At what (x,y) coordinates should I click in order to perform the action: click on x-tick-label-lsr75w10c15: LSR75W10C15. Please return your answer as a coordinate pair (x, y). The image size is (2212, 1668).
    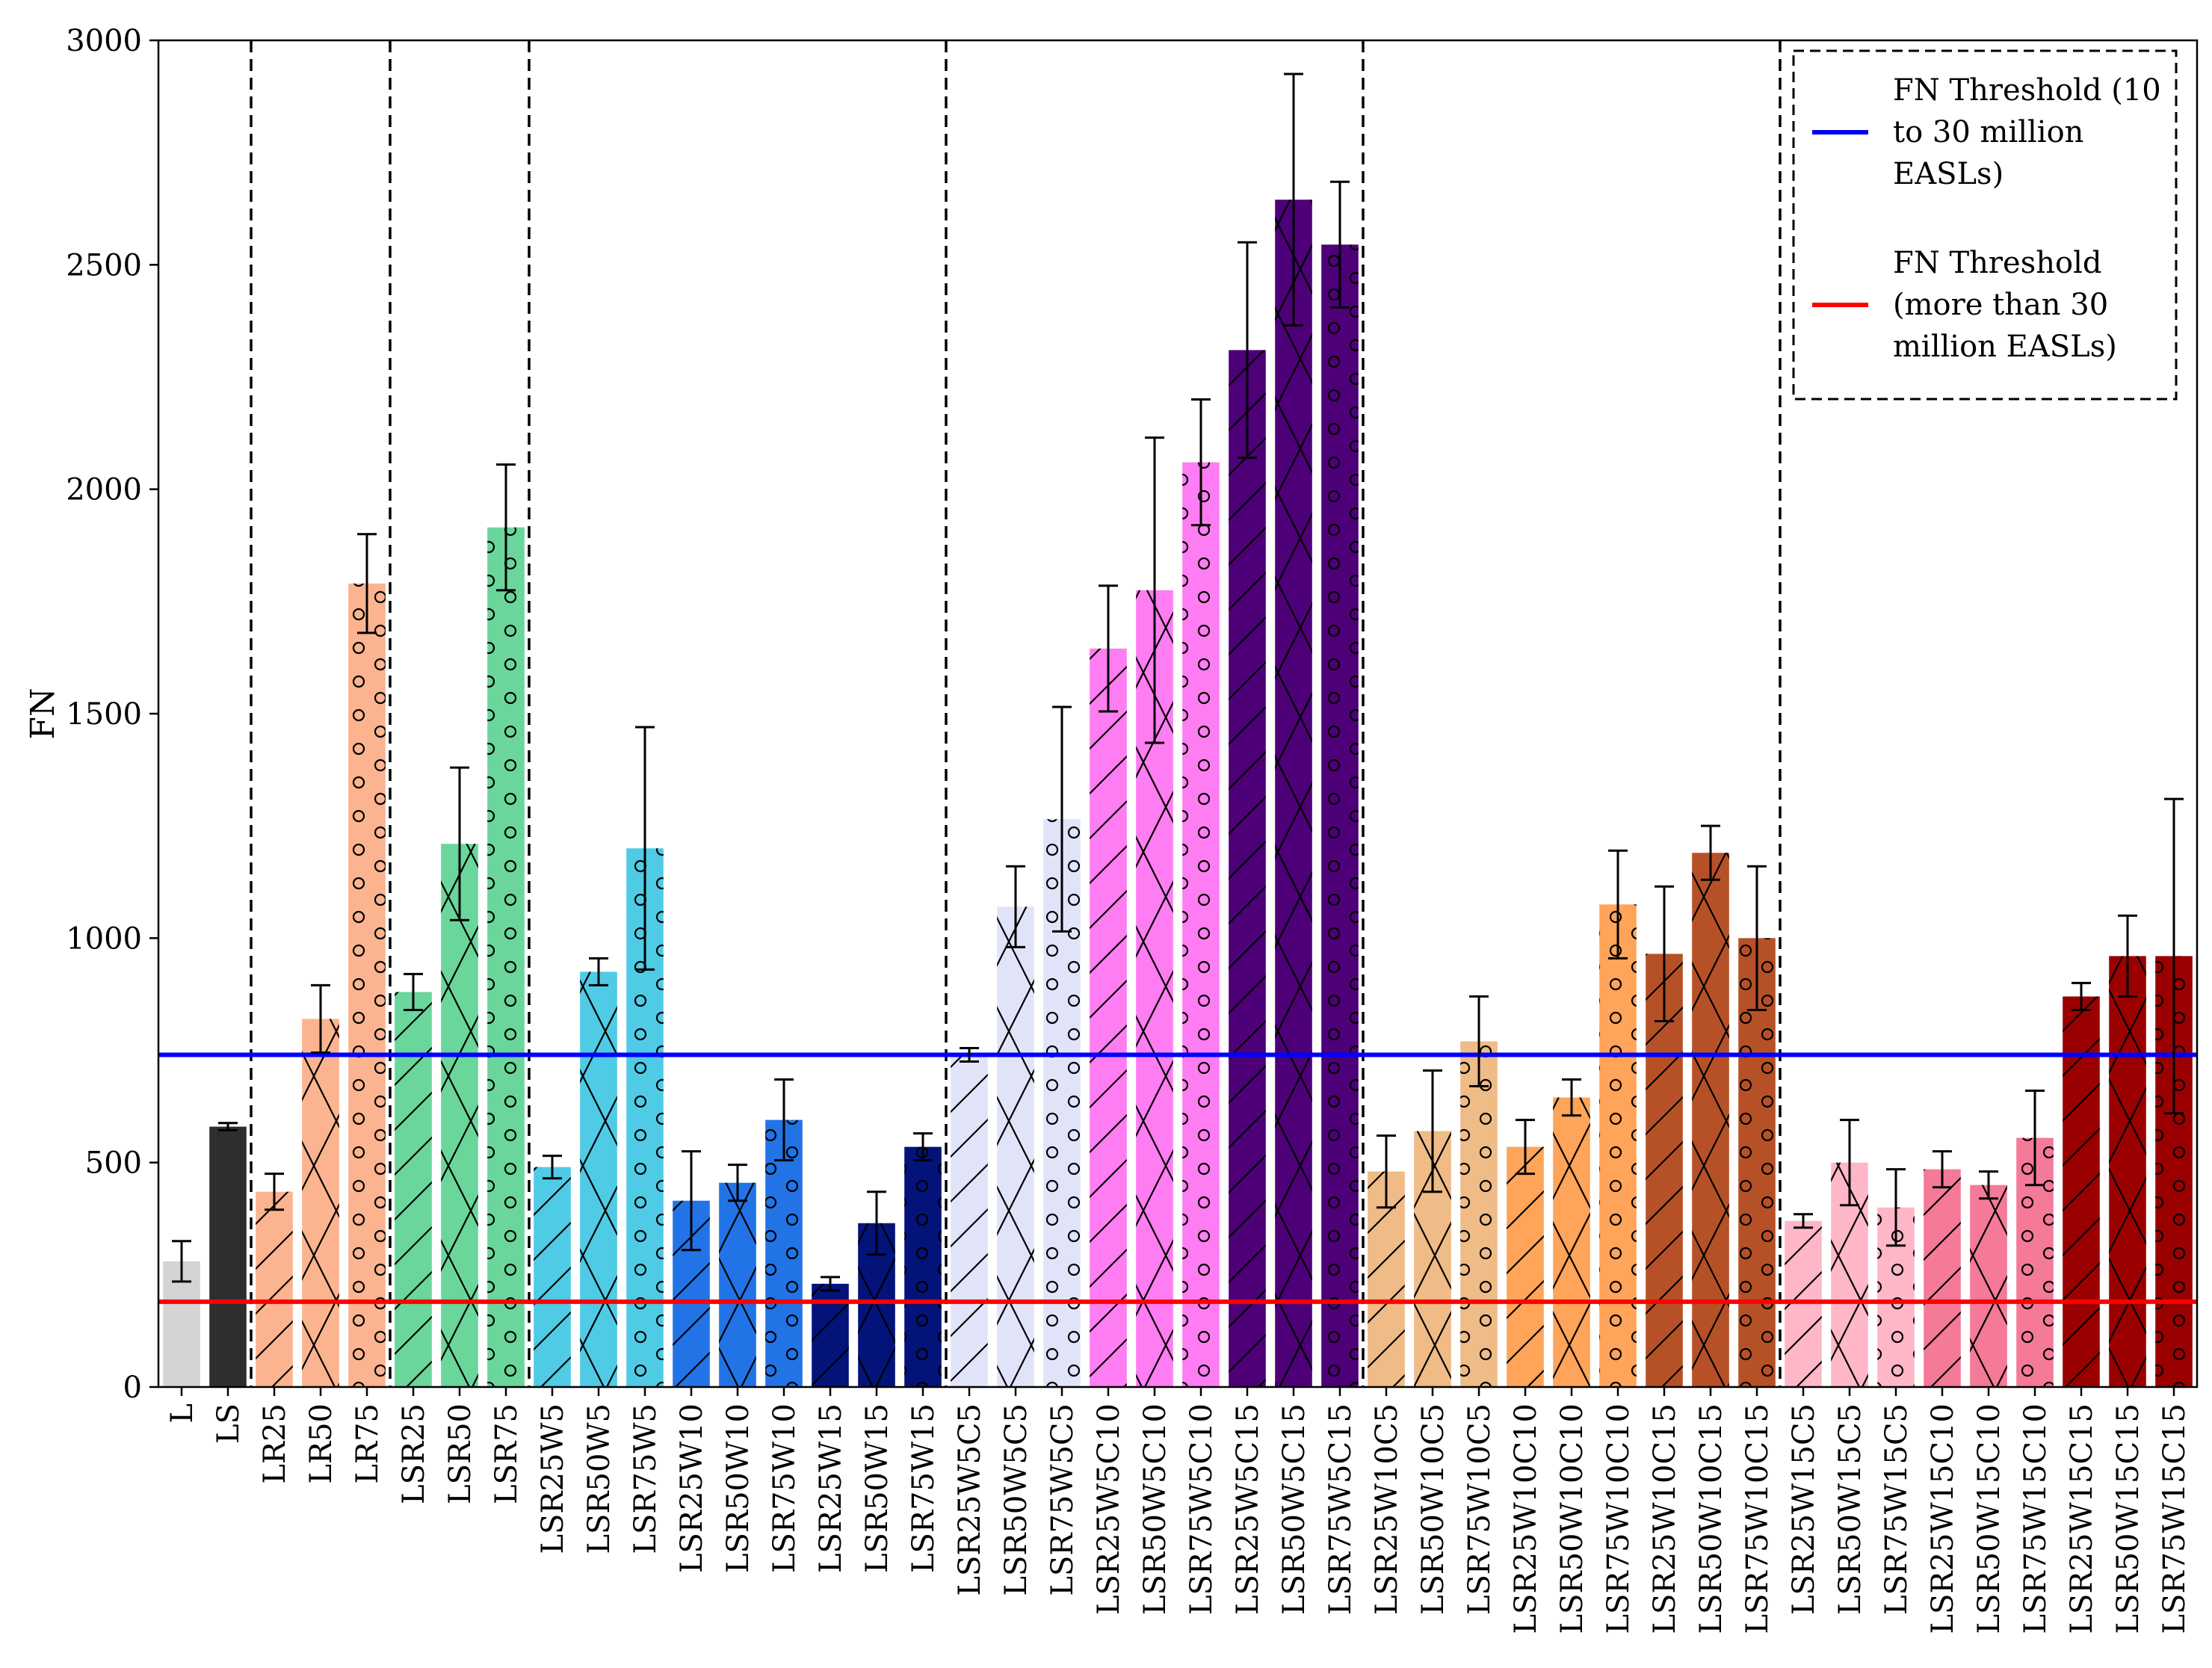
    Looking at the image, I should click on (1757, 1518).